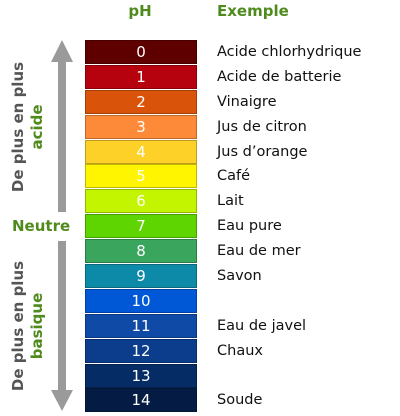  I want to click on basic-label-line2: basique, so click(37, 326).